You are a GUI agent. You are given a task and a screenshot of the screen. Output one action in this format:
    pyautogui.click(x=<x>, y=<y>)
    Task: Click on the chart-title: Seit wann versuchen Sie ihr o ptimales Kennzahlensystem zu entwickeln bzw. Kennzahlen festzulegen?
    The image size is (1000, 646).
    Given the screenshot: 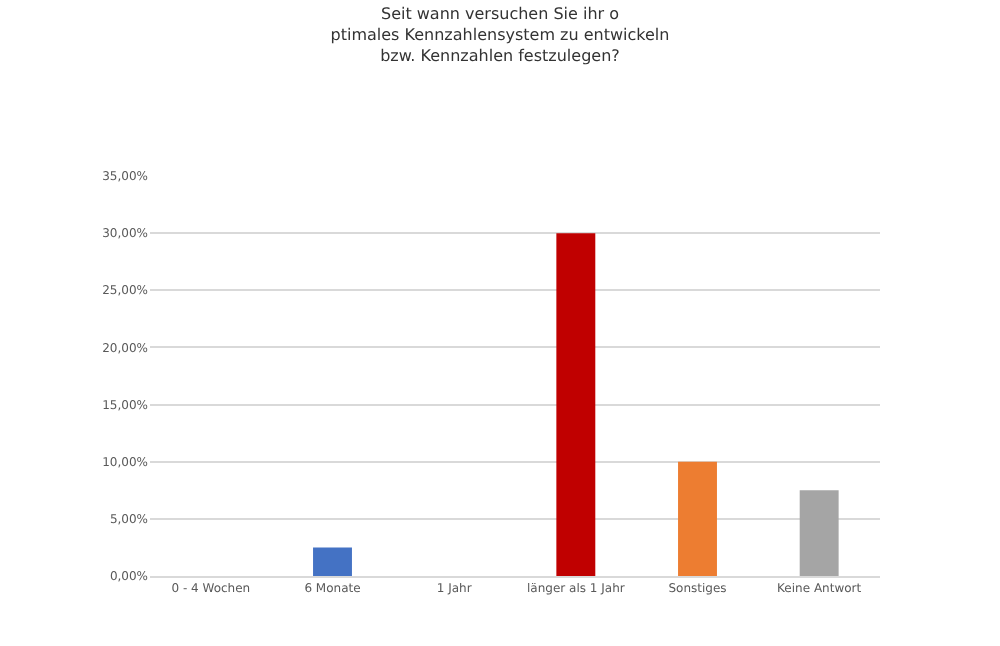 What is the action you would take?
    pyautogui.click(x=500, y=35)
    